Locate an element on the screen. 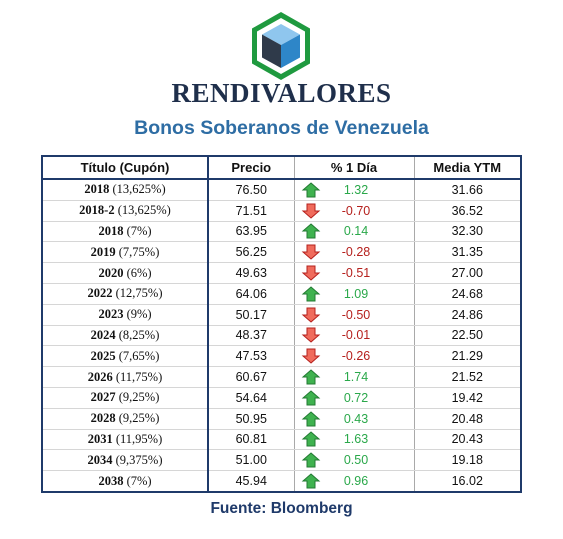  table-header-row: Título (Cupón) Precio % 1 Día Media YTM is located at coordinates (282, 168).